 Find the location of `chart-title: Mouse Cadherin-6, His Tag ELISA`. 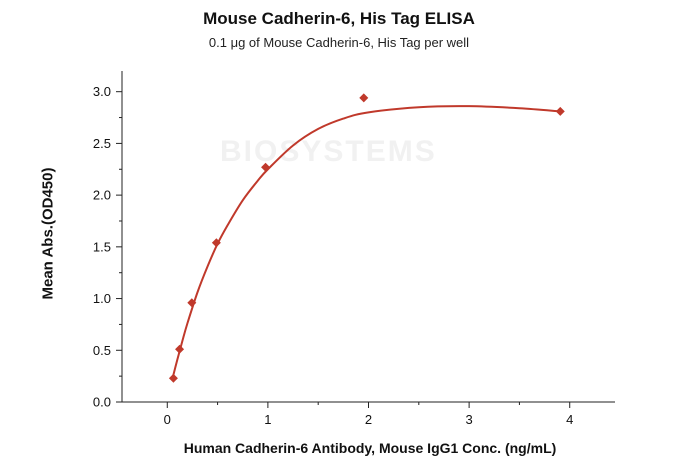

chart-title: Mouse Cadherin-6, His Tag ELISA is located at coordinates (339, 18).